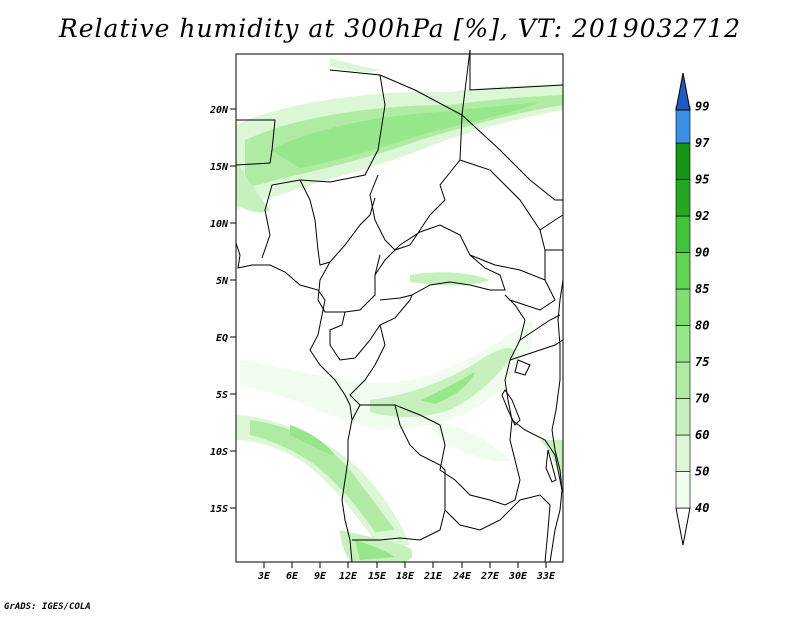 Image resolution: width=800 pixels, height=618 pixels. I want to click on humidity-band-north-core, so click(405, 135).